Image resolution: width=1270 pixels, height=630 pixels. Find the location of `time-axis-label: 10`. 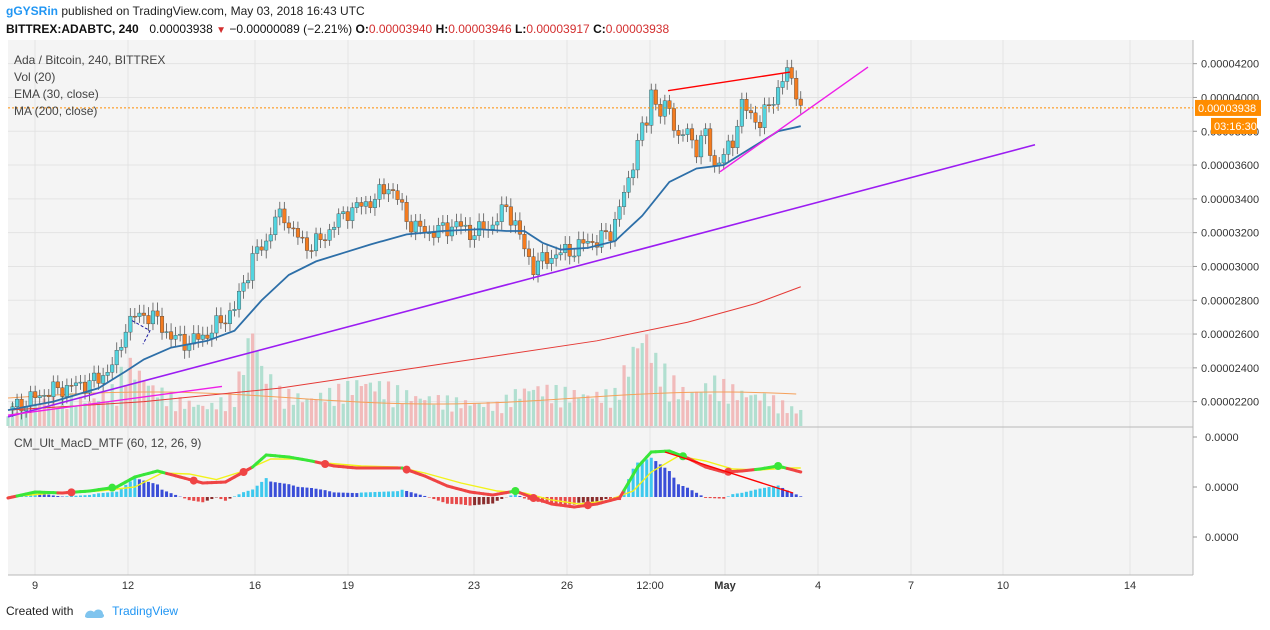

time-axis-label: 10 is located at coordinates (1003, 586).